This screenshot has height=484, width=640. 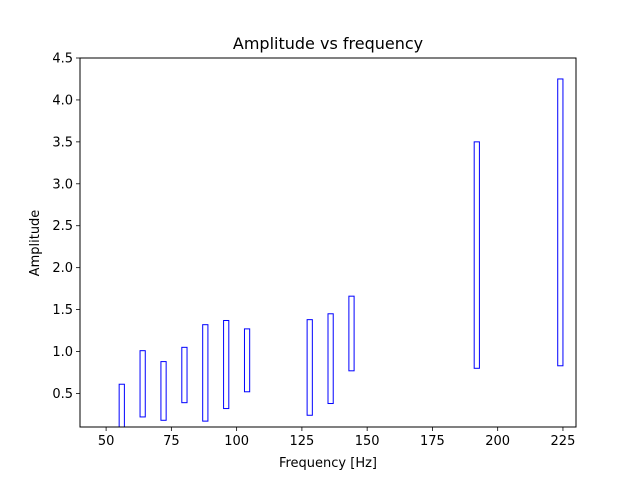 I want to click on y-tick-label: 4.5, so click(x=62, y=59).